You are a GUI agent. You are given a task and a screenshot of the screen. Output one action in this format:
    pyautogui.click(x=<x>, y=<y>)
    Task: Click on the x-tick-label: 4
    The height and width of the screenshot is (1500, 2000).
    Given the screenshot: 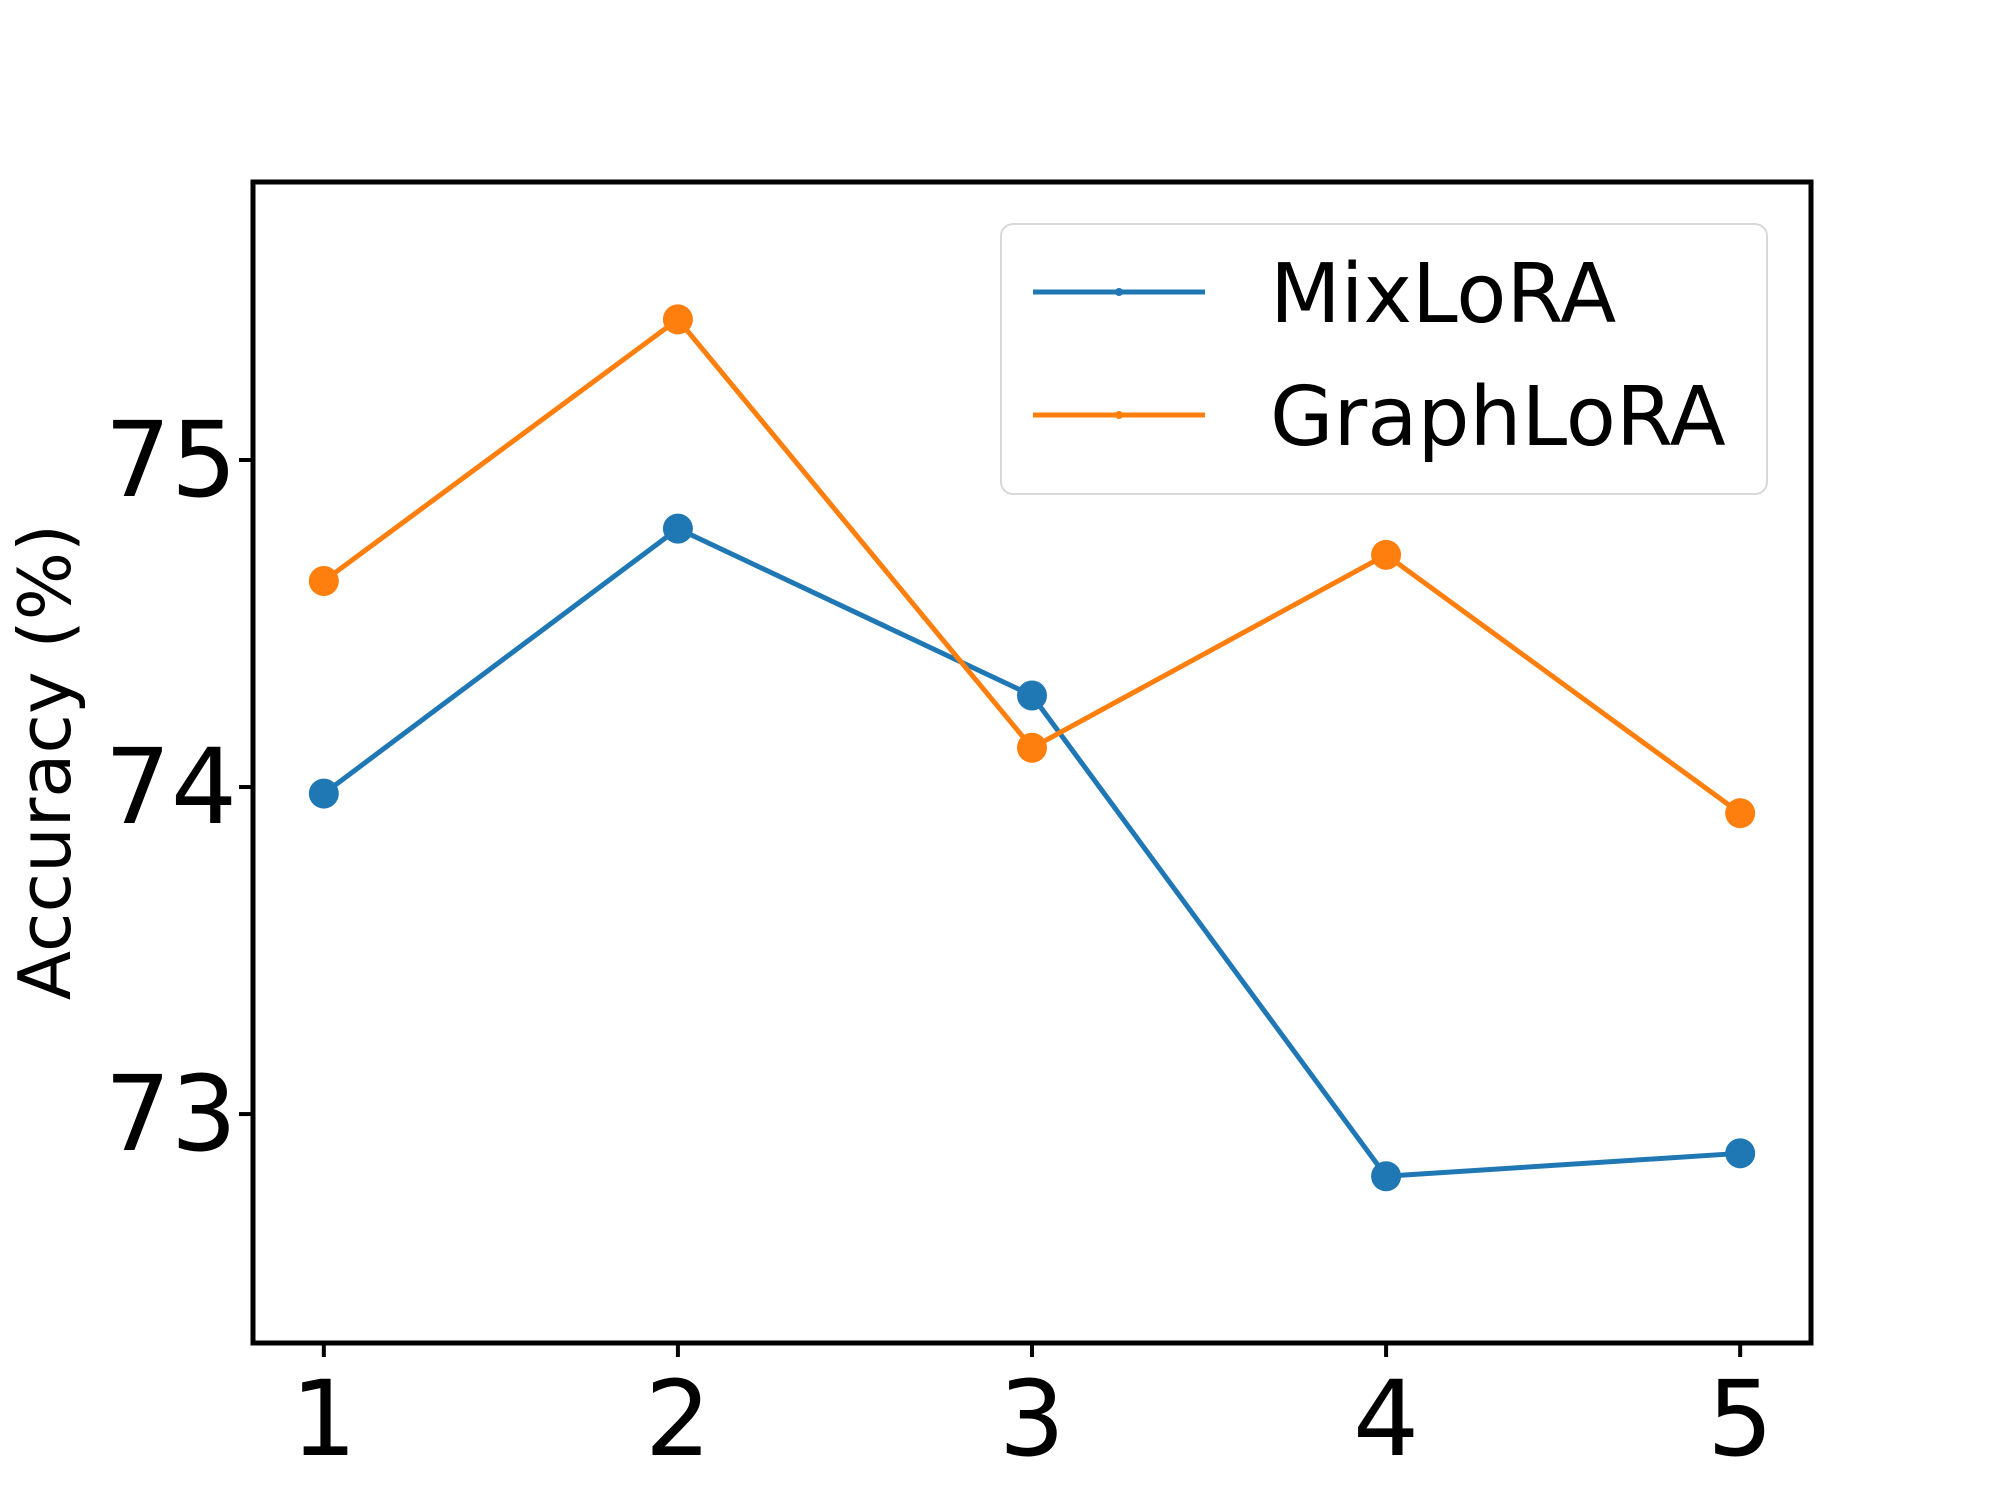 What is the action you would take?
    pyautogui.click(x=1386, y=1419)
    